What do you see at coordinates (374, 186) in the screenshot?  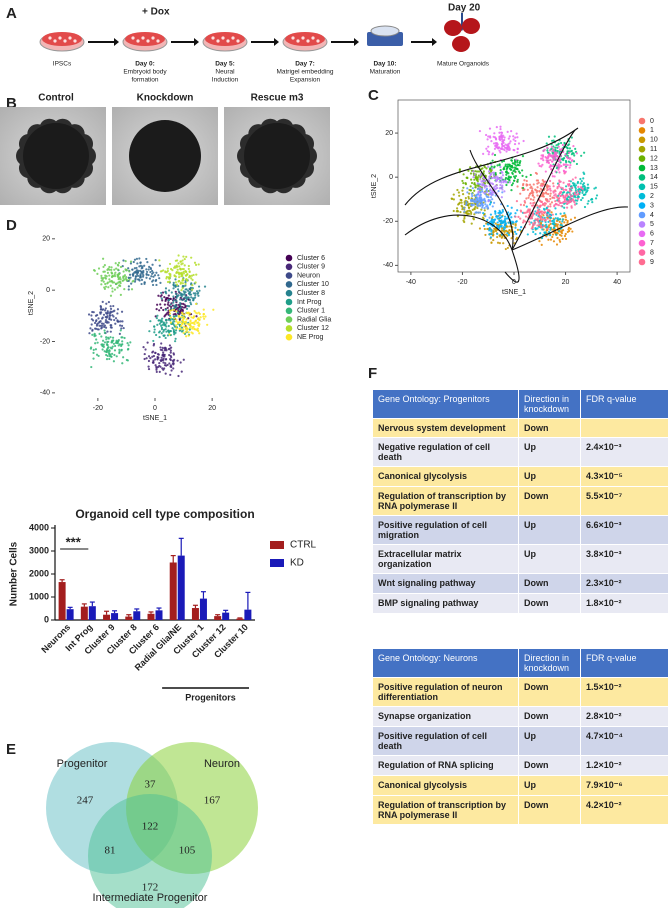 I see `y-axis-label: tSNE_2` at bounding box center [374, 186].